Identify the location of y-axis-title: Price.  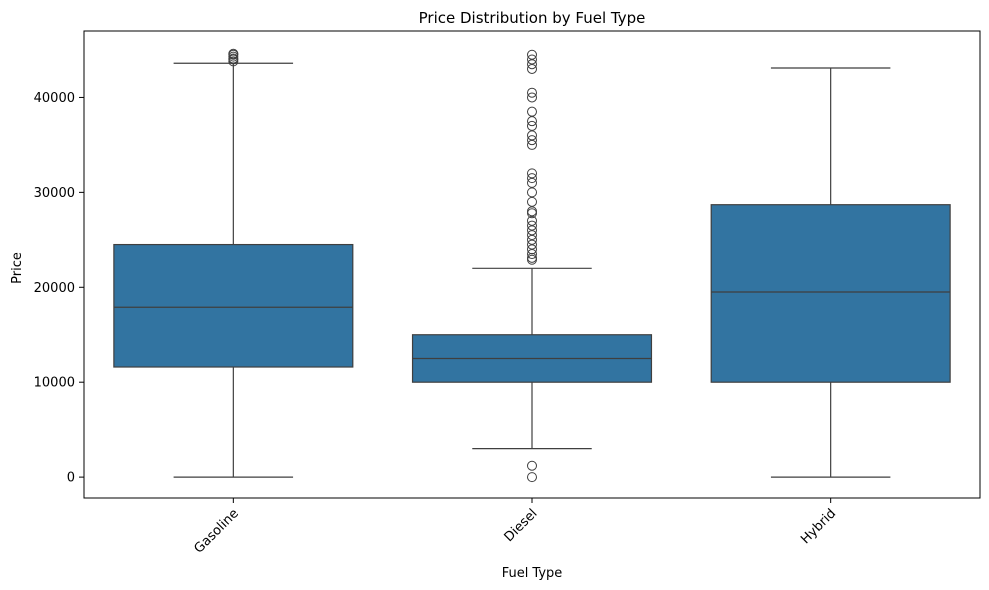
(17, 268).